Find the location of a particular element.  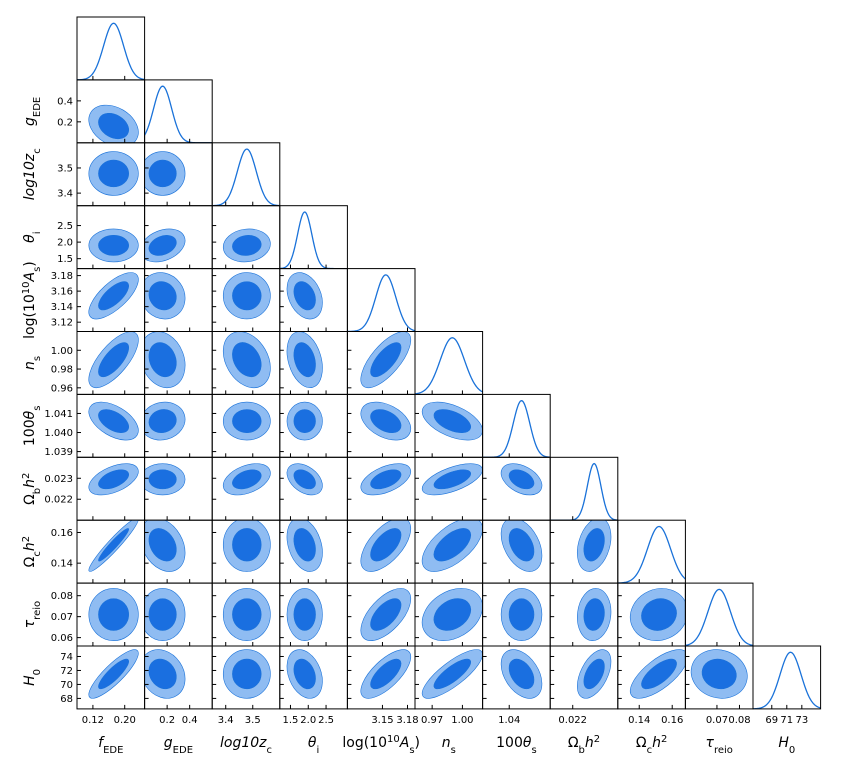

x-tick-label: 0.20 is located at coordinates (125, 720).